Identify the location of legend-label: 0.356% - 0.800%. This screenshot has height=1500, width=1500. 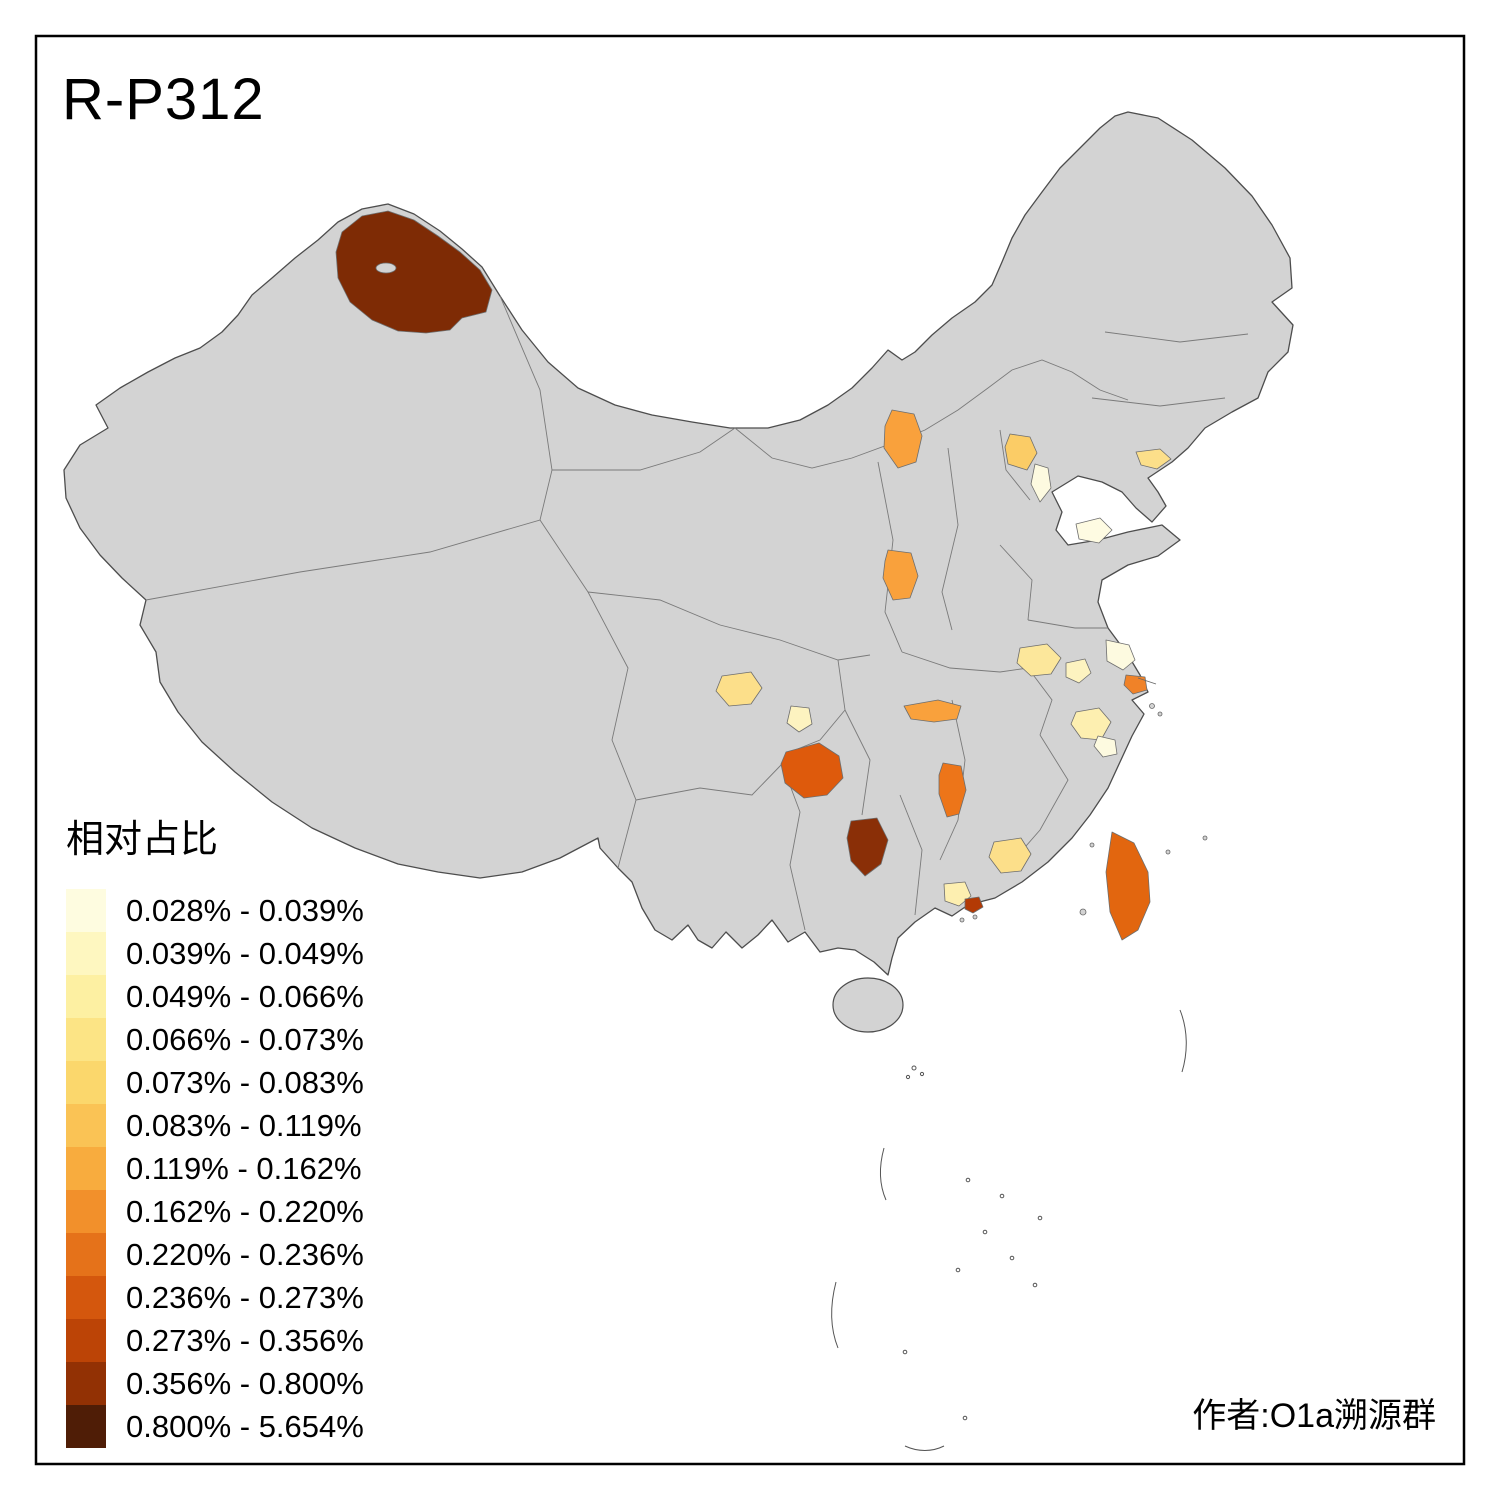
(245, 1383).